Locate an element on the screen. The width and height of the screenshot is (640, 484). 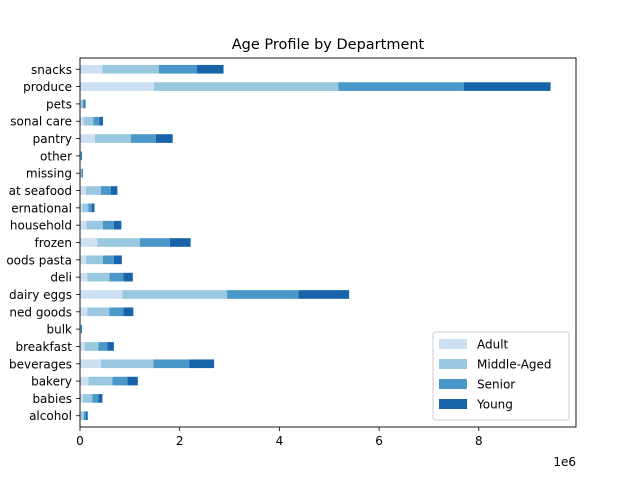
bar-snacks-young is located at coordinates (210, 69).